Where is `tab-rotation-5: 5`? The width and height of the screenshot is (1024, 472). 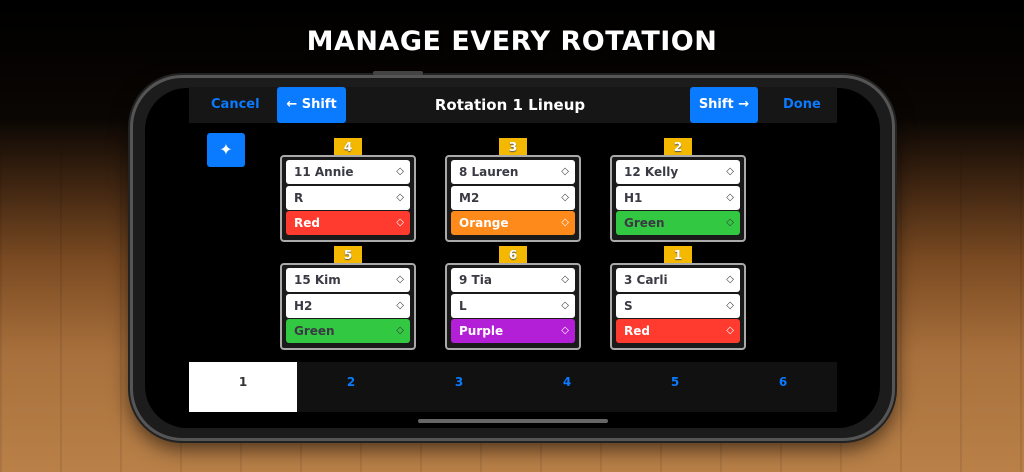 tab-rotation-5: 5 is located at coordinates (675, 382).